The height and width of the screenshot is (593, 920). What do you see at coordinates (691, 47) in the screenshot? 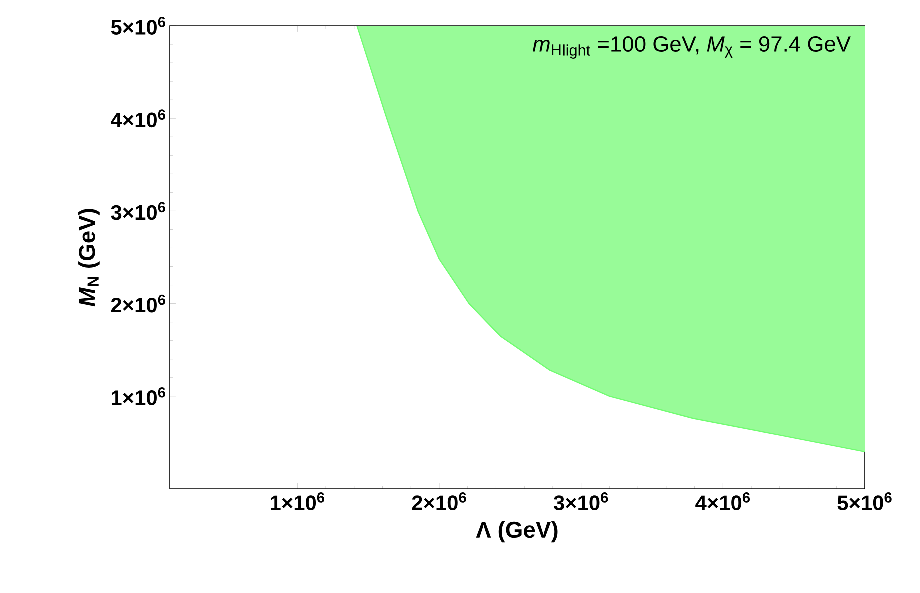
I see `annotation: m$_{Hlight}$ =100 GeV, M$_{χ}$ = 97.4 GeV` at bounding box center [691, 47].